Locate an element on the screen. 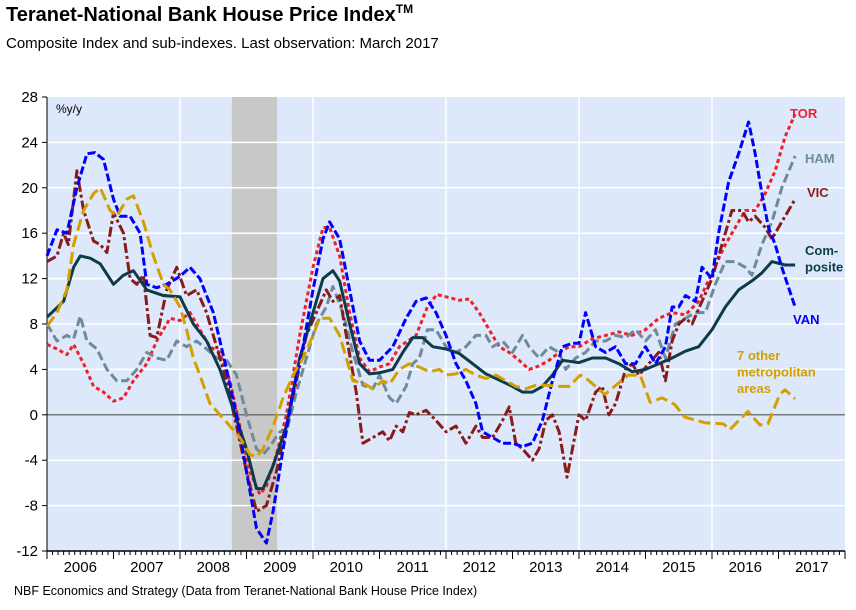 This screenshot has height=610, width=856. series-label-7-other-metropolitan-areas: 7 other is located at coordinates (758, 355).